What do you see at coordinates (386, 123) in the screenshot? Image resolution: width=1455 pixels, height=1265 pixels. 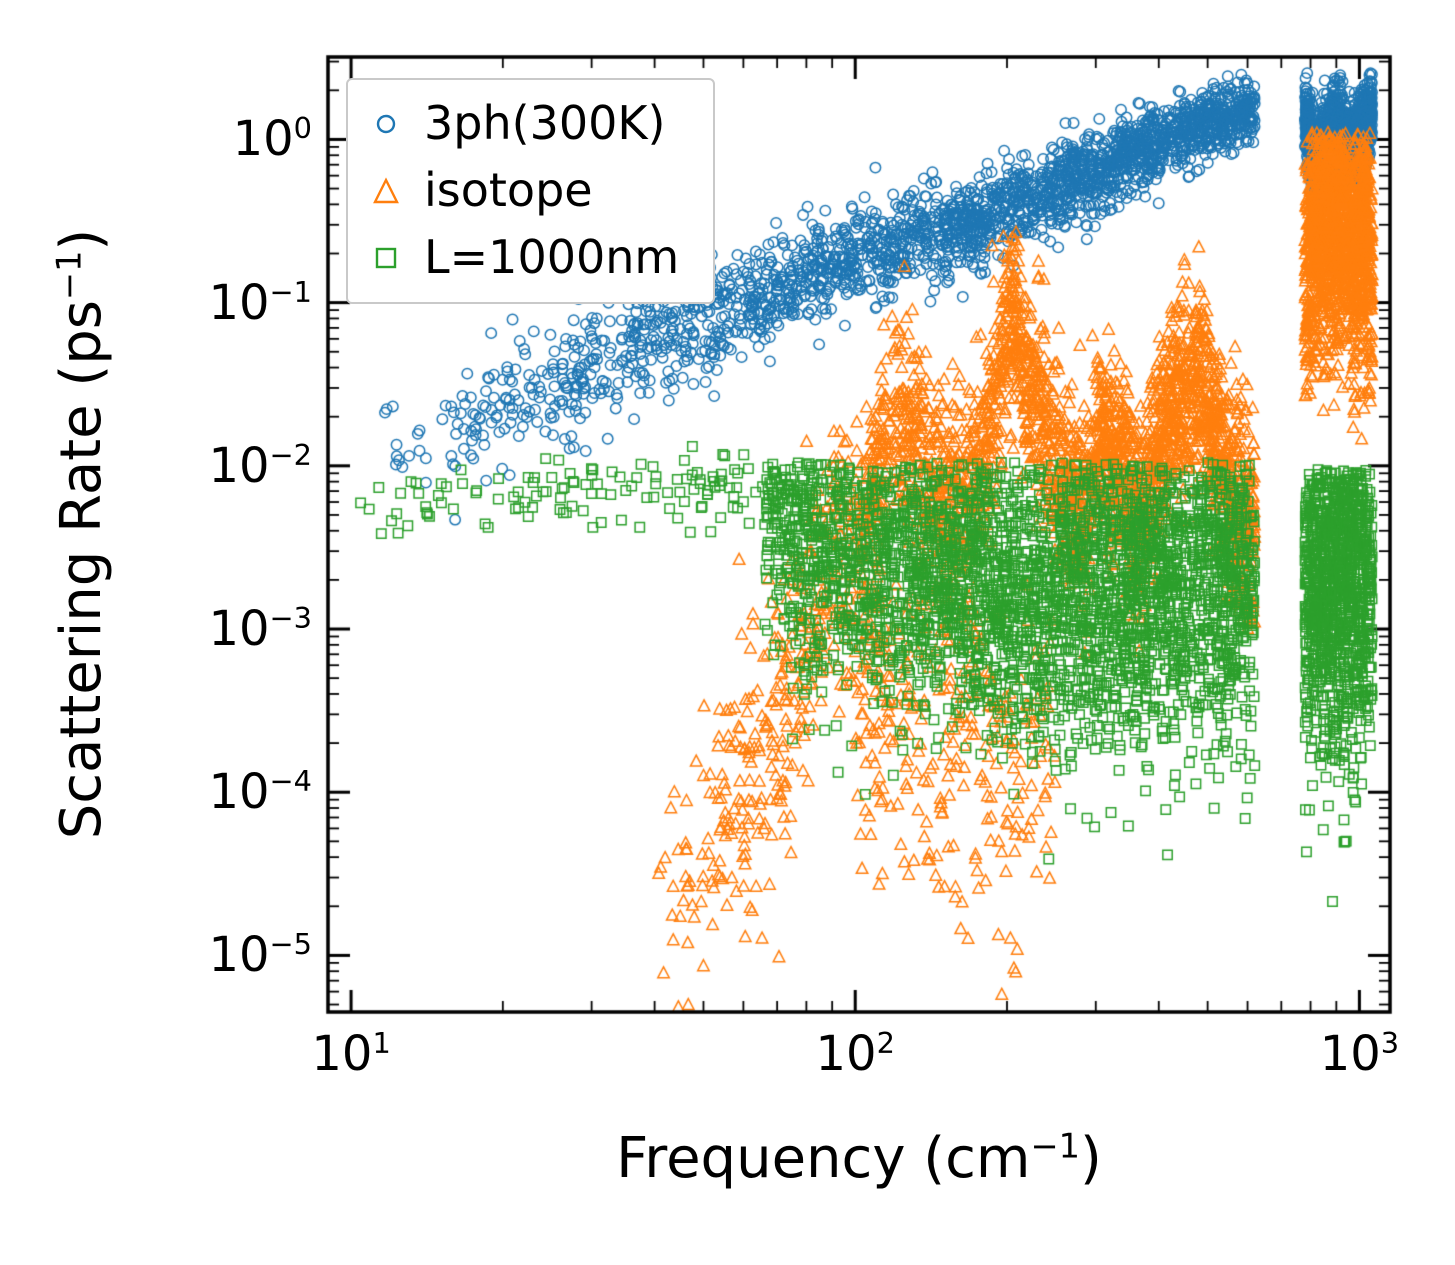 I see `circle-marker-icon` at bounding box center [386, 123].